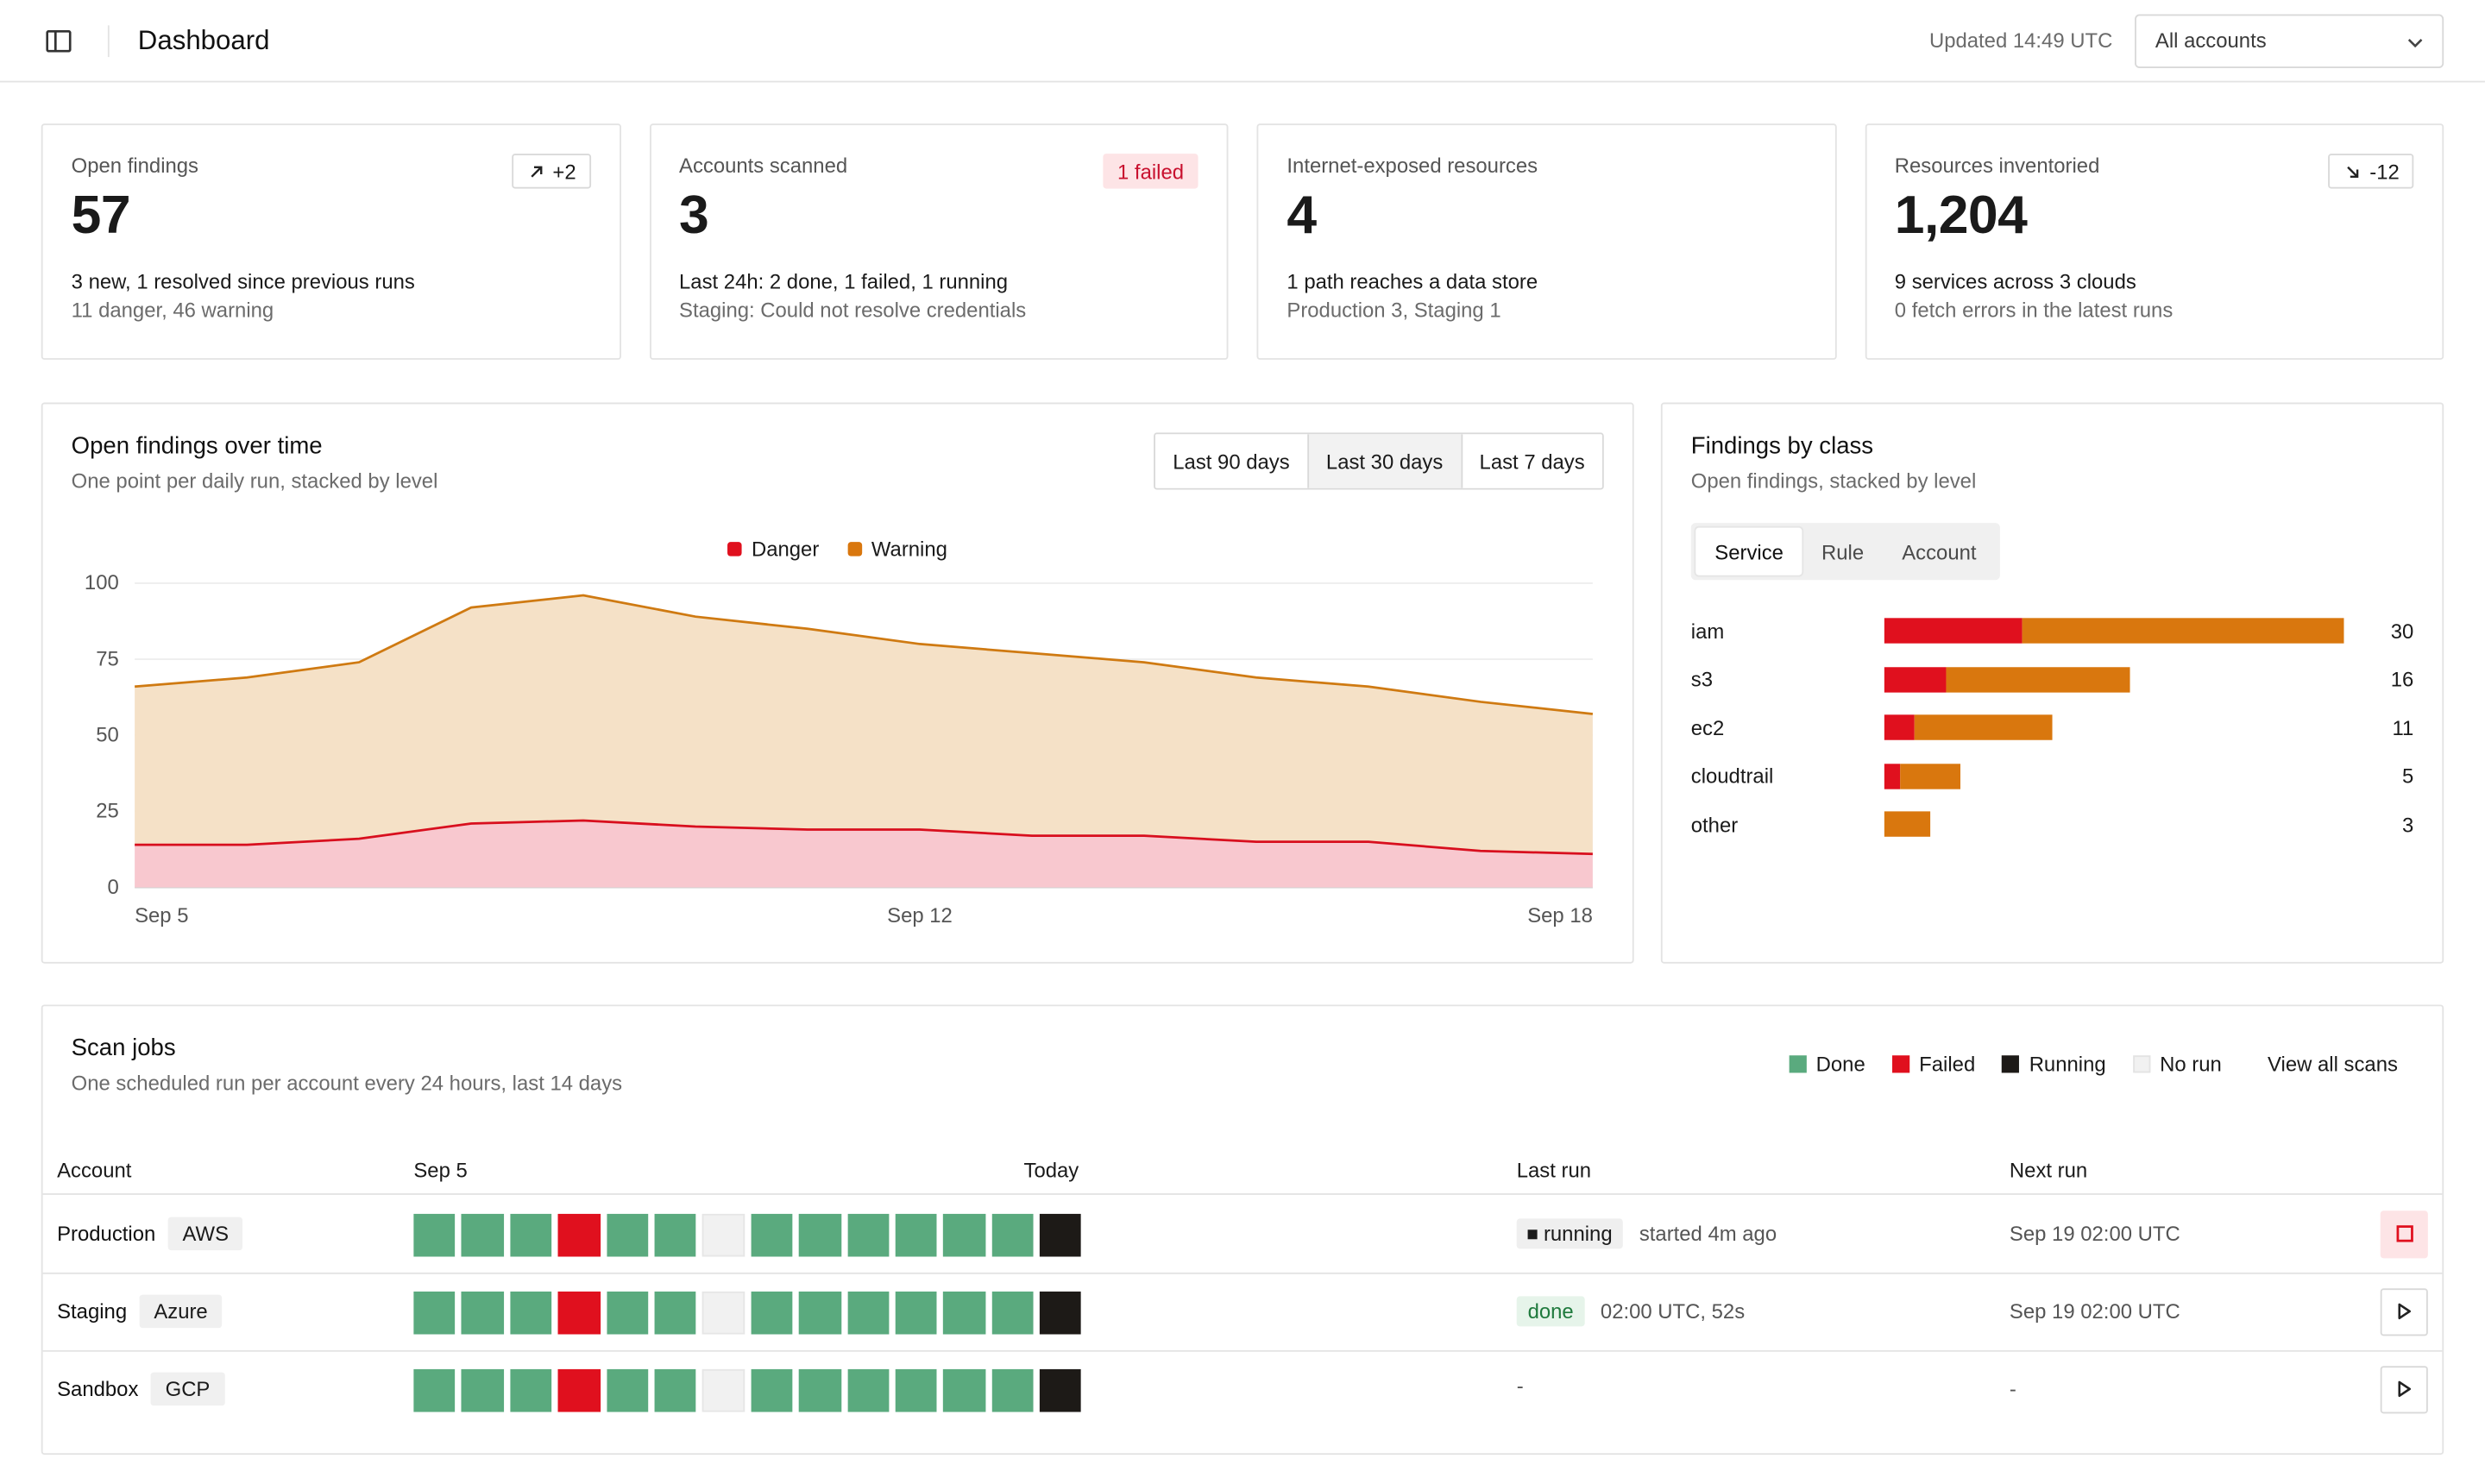 The image size is (2485, 1484). What do you see at coordinates (2404, 1234) in the screenshot?
I see `stop-scan-button` at bounding box center [2404, 1234].